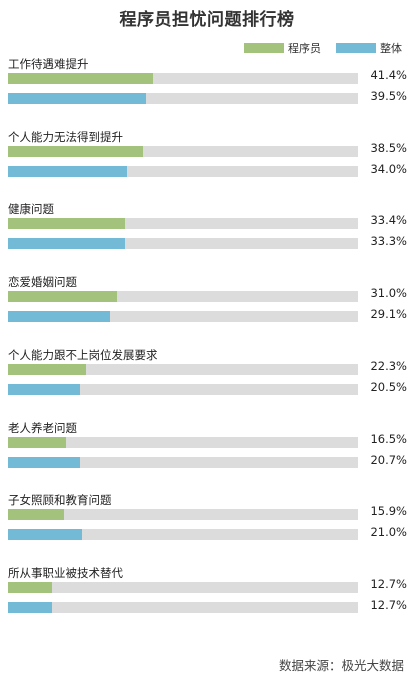 The height and width of the screenshot is (680, 414). Describe the element at coordinates (388, 293) in the screenshot. I see `value-label: 31.0%` at that location.